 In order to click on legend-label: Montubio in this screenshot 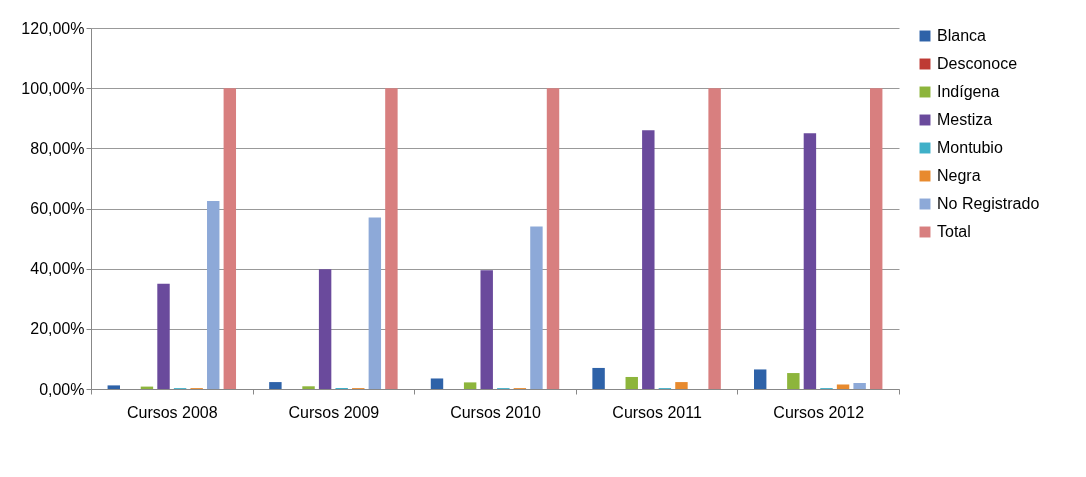, I will do `click(970, 147)`.